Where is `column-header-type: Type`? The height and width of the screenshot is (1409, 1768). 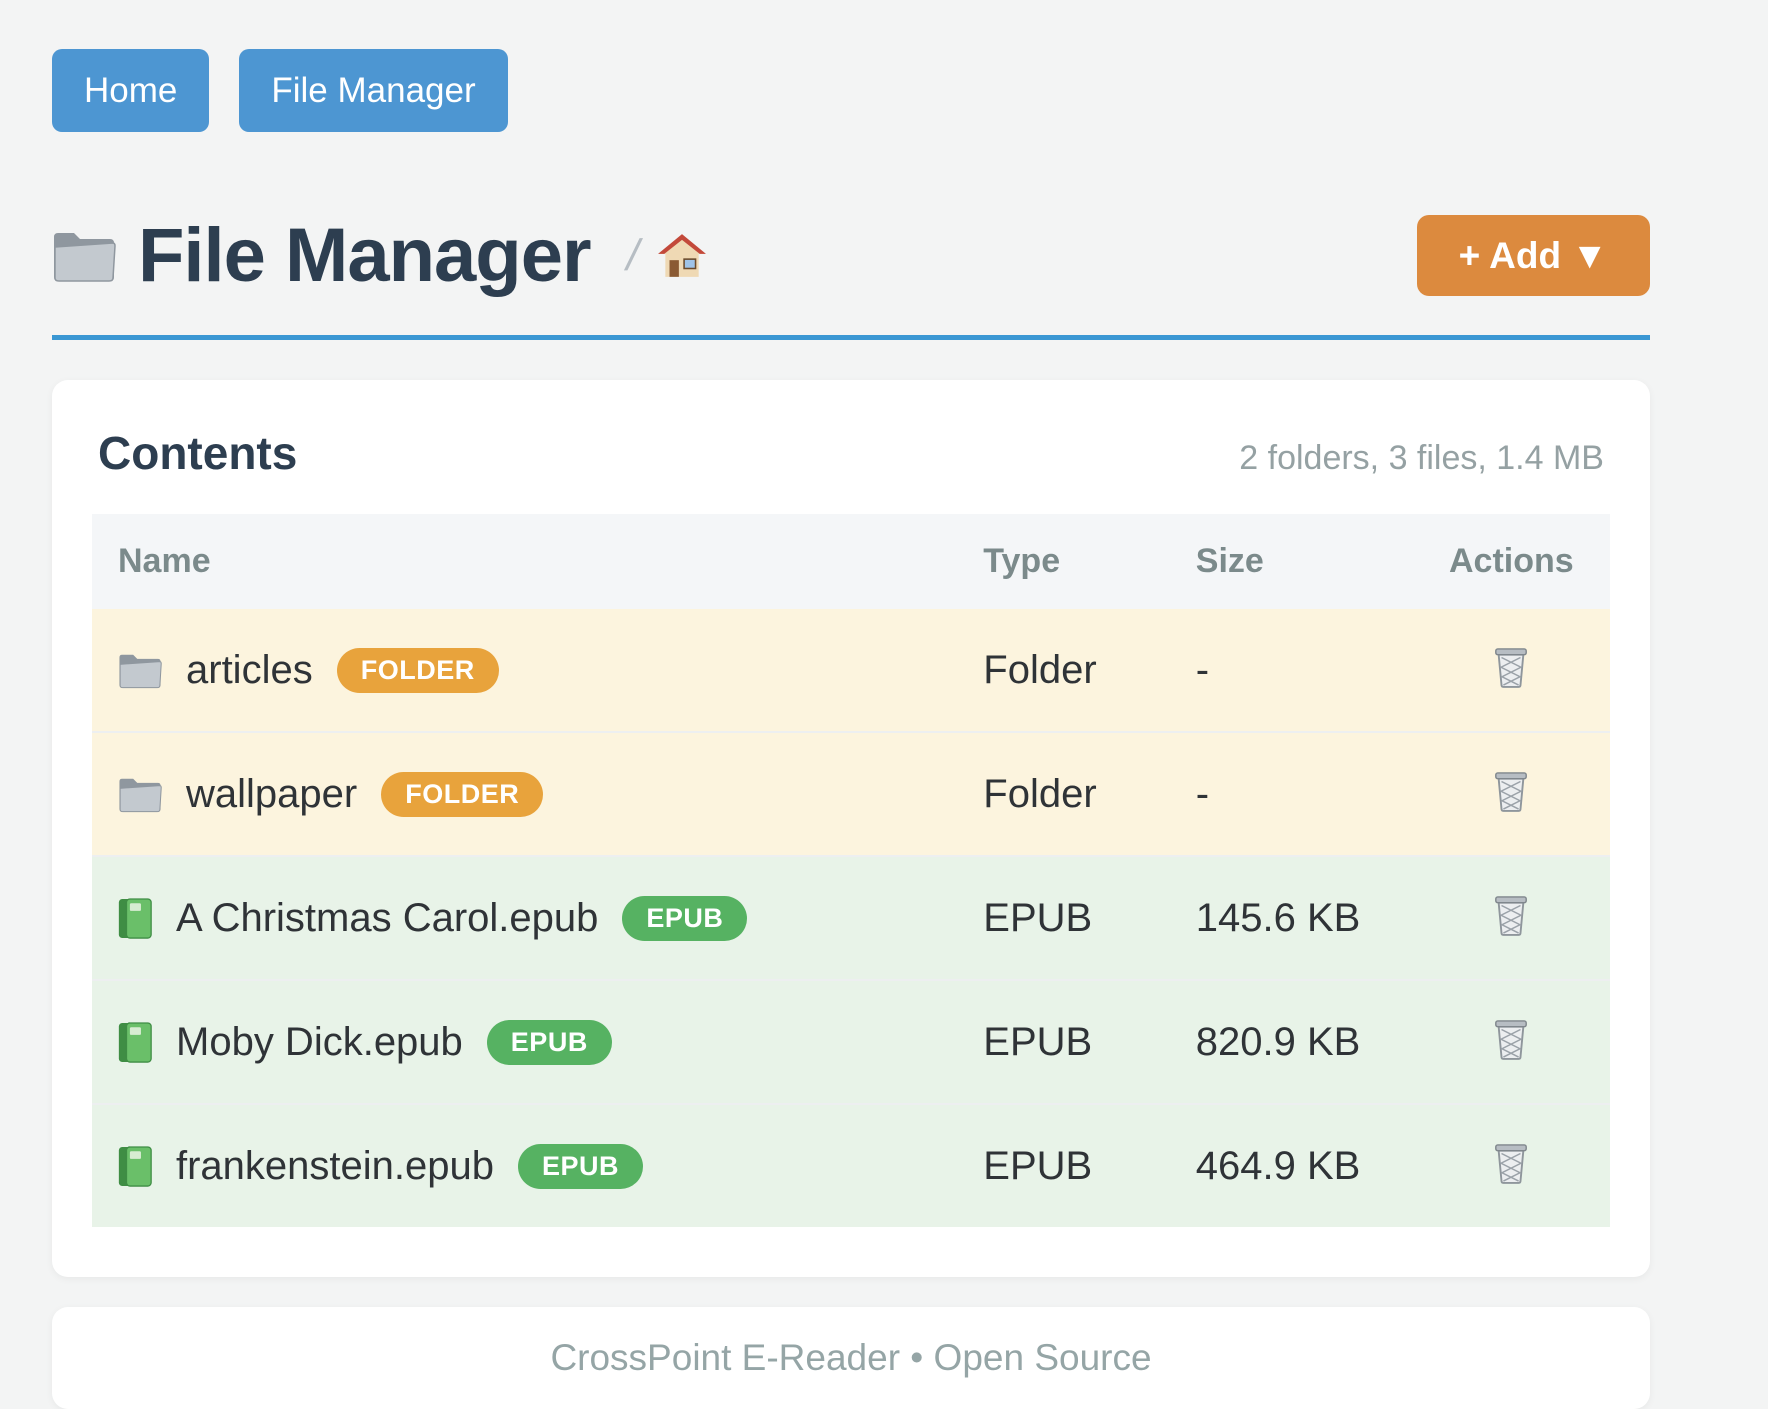 column-header-type: Type is located at coordinates (1063, 561).